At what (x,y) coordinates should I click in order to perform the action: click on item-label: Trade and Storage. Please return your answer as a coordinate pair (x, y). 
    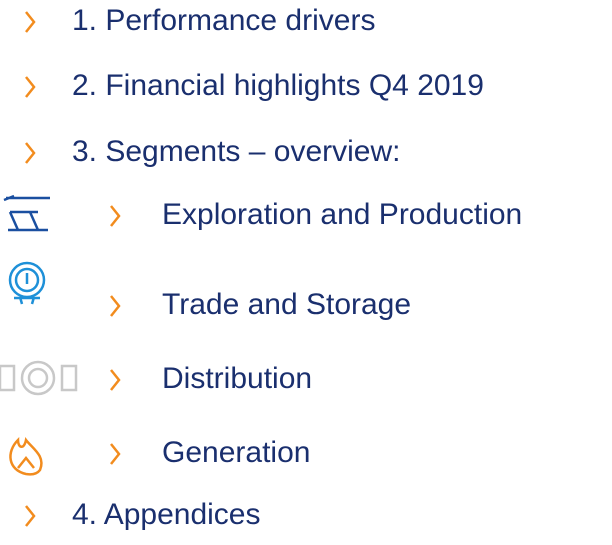
    Looking at the image, I should click on (286, 304).